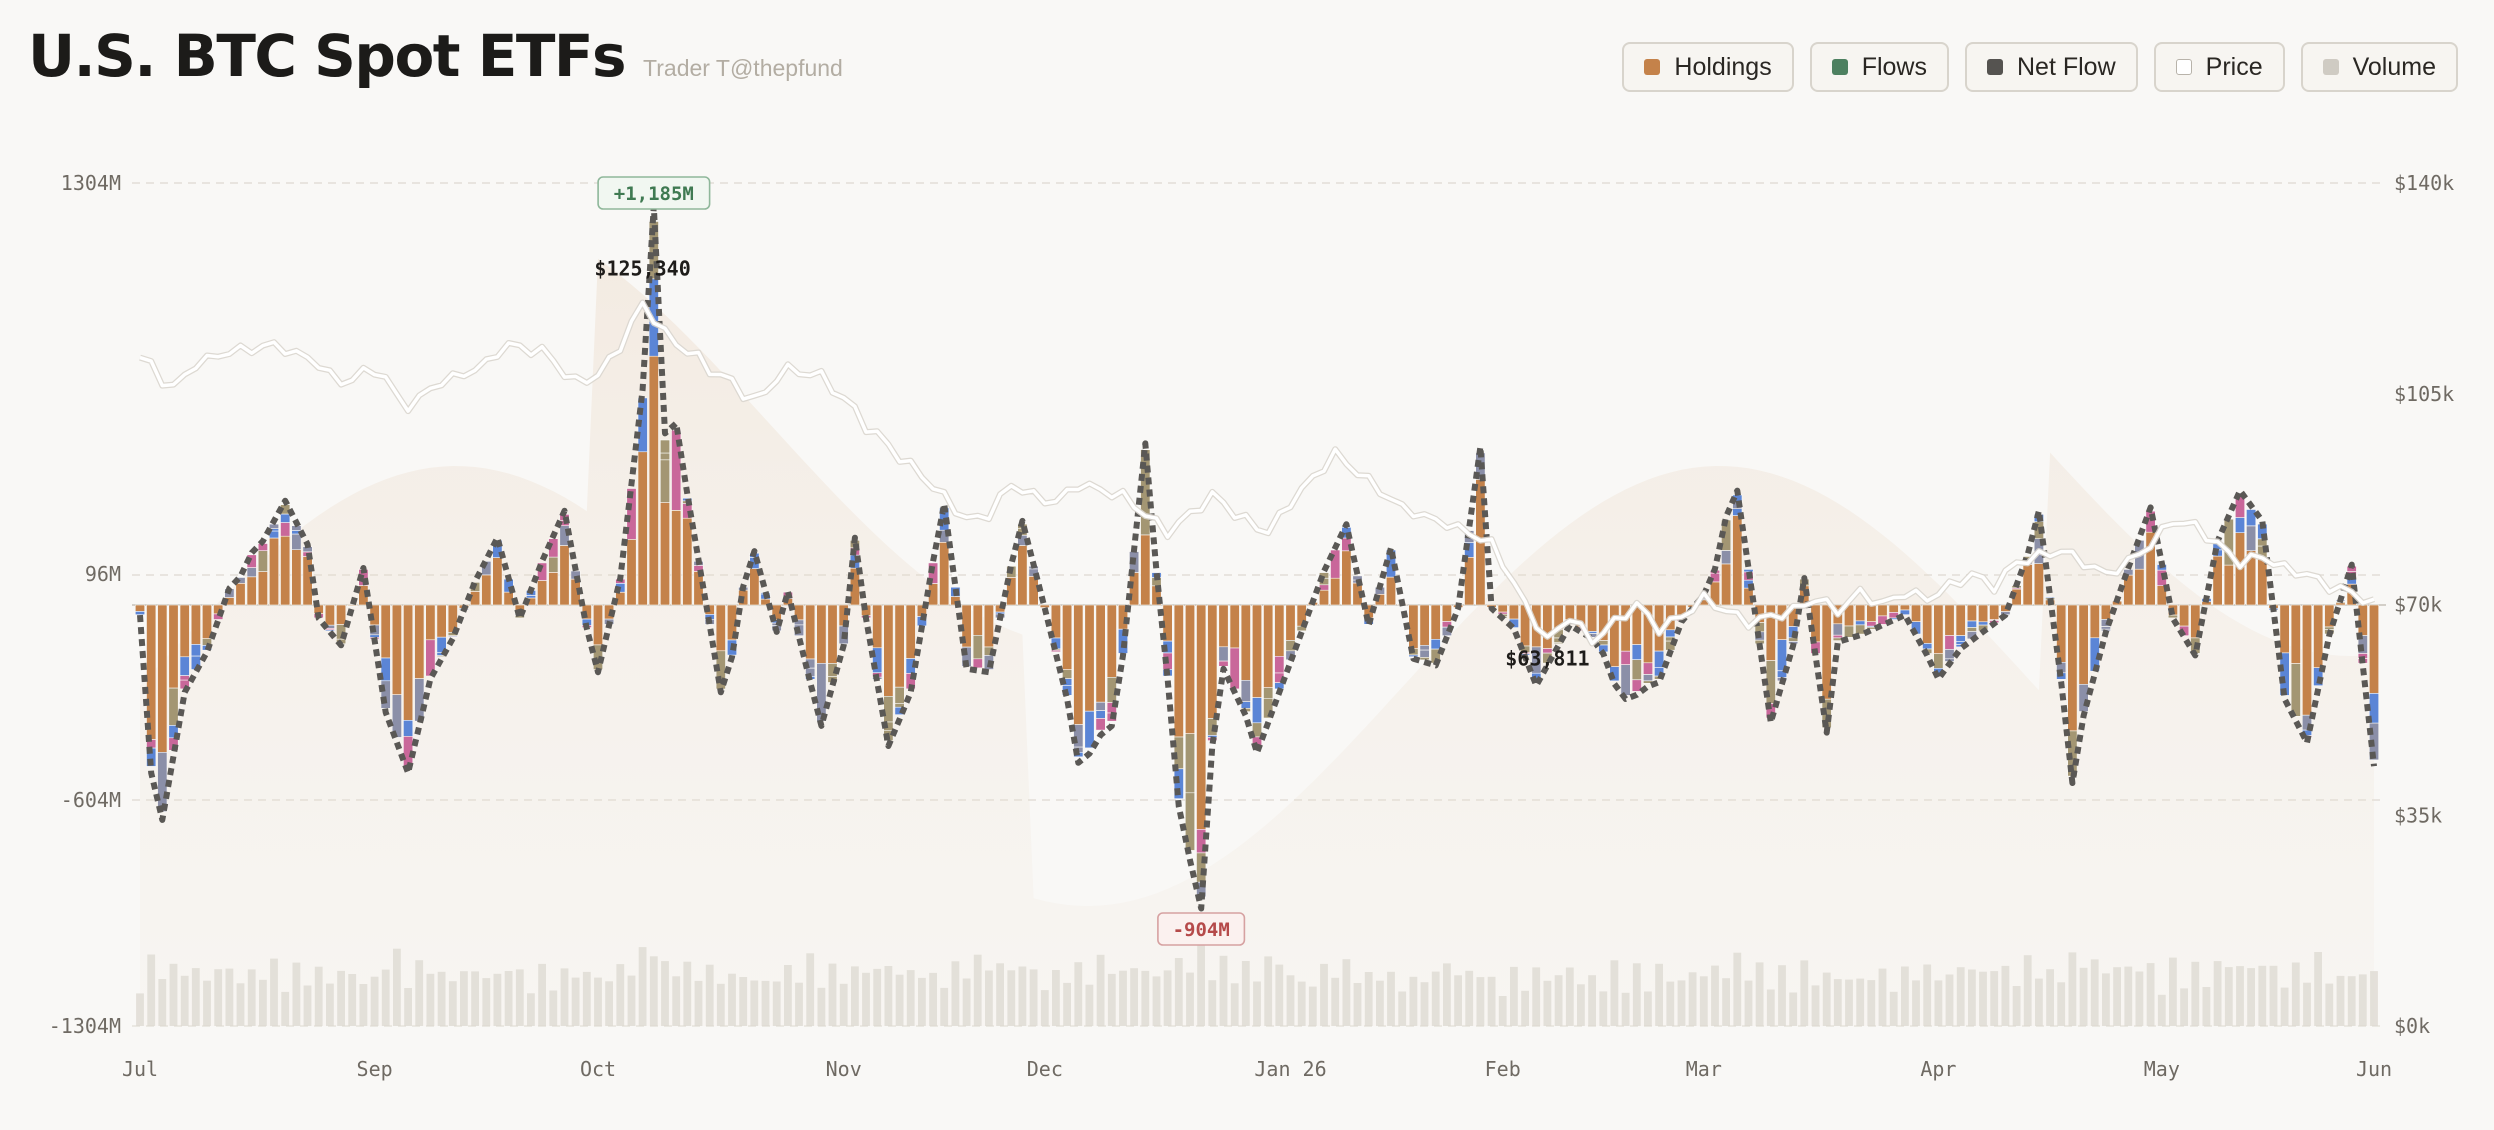 The image size is (2494, 1130). I want to click on badge-box, so click(654, 193).